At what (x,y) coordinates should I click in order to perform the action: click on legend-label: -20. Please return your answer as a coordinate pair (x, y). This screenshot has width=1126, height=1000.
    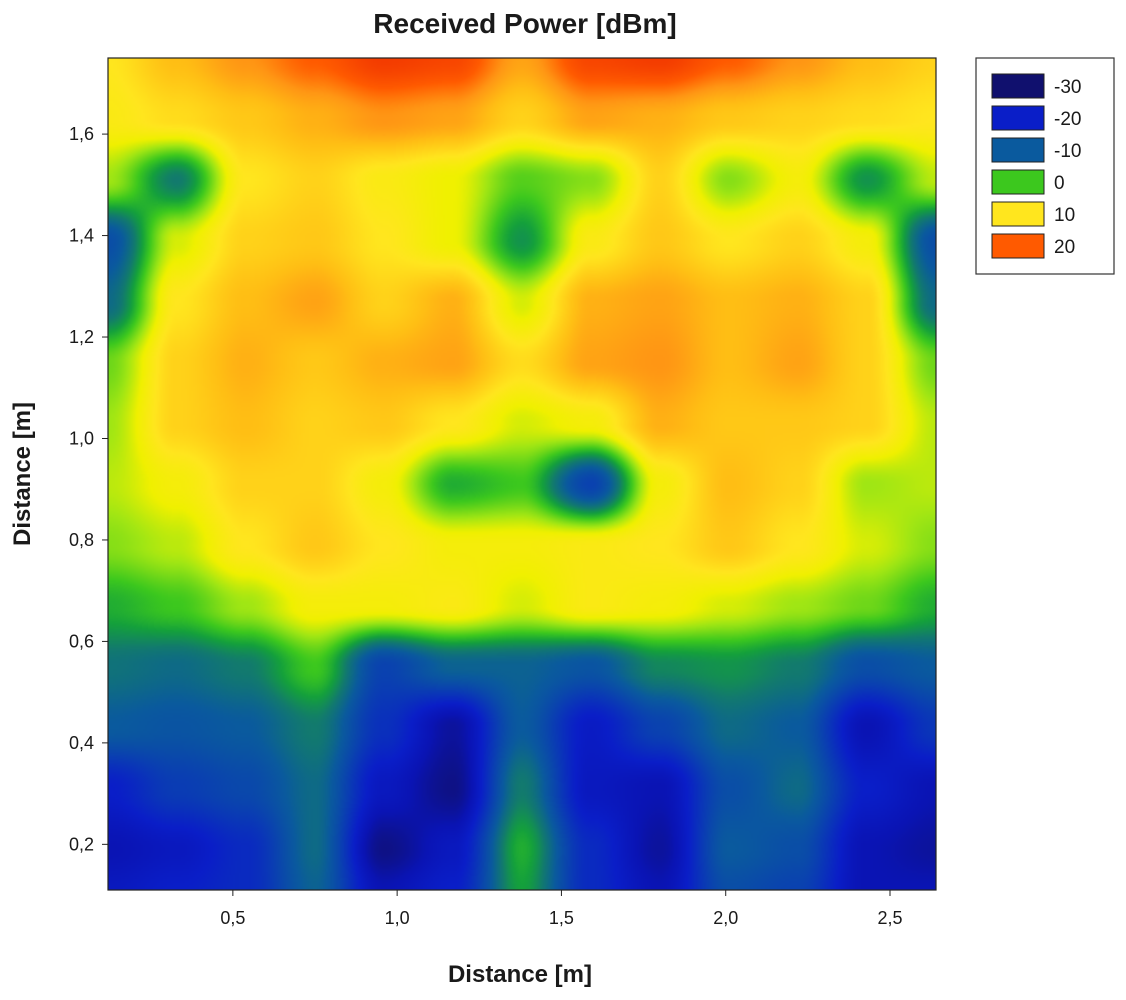
    Looking at the image, I should click on (1067, 119).